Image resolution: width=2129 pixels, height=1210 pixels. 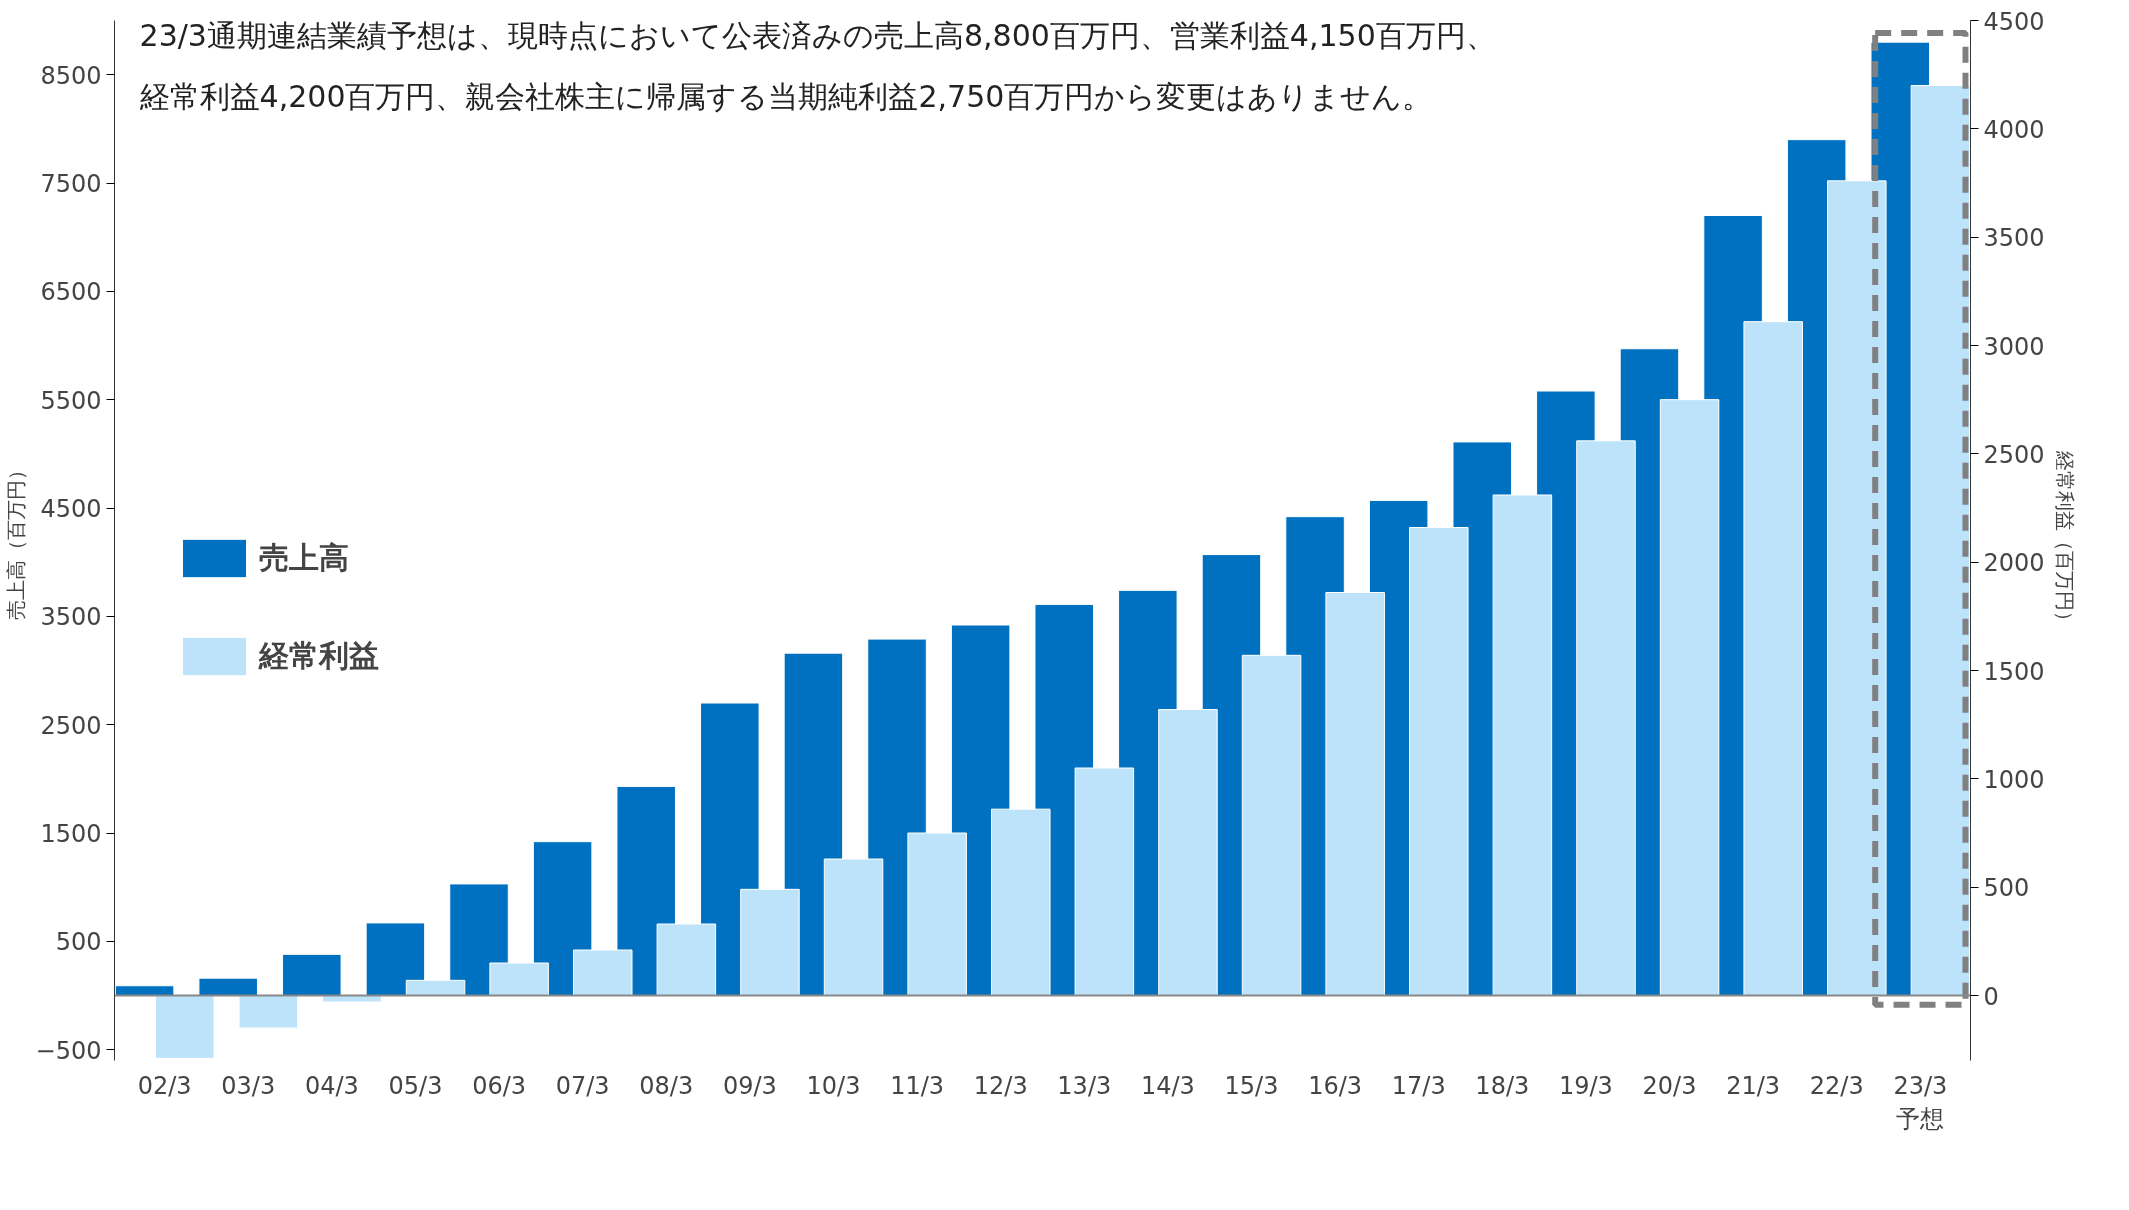 I want to click on y-tick-label: 500, so click(x=78, y=942).